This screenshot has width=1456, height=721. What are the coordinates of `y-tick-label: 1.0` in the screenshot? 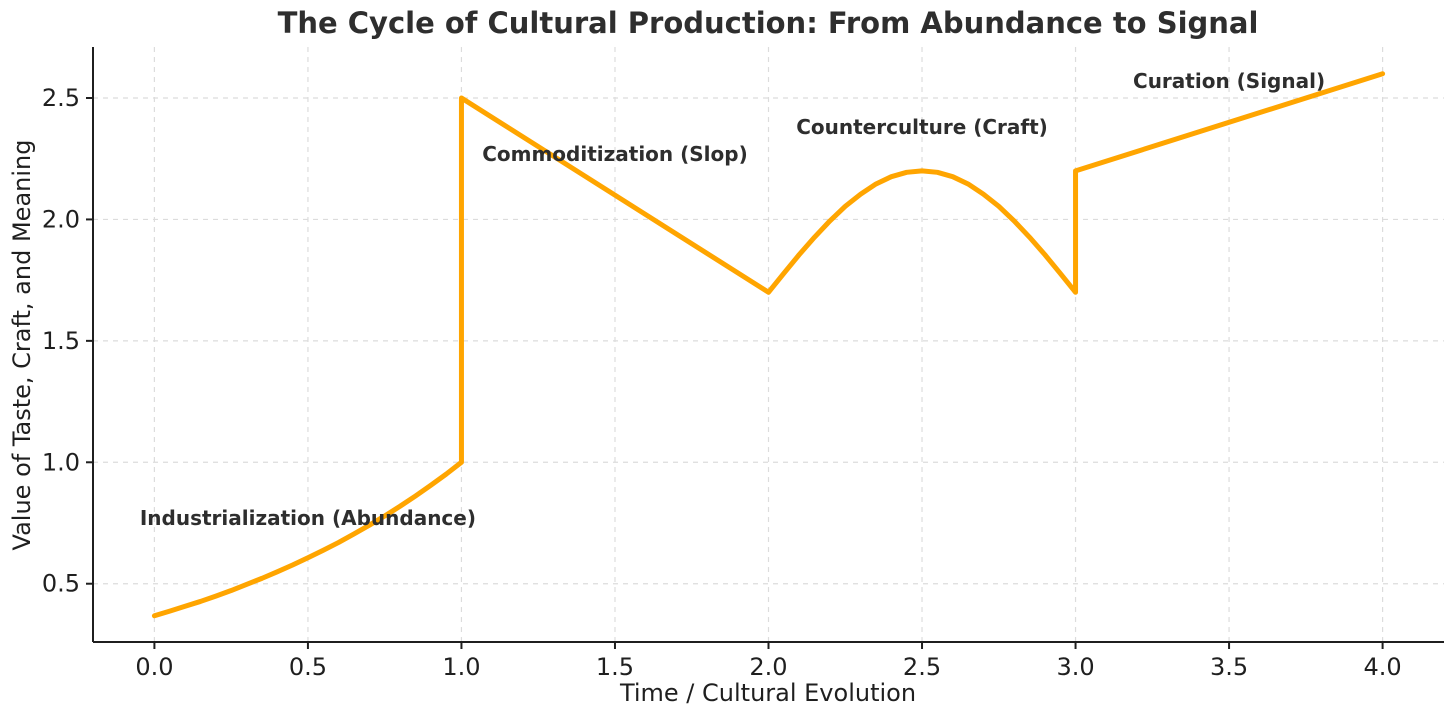 It's located at (61, 462).